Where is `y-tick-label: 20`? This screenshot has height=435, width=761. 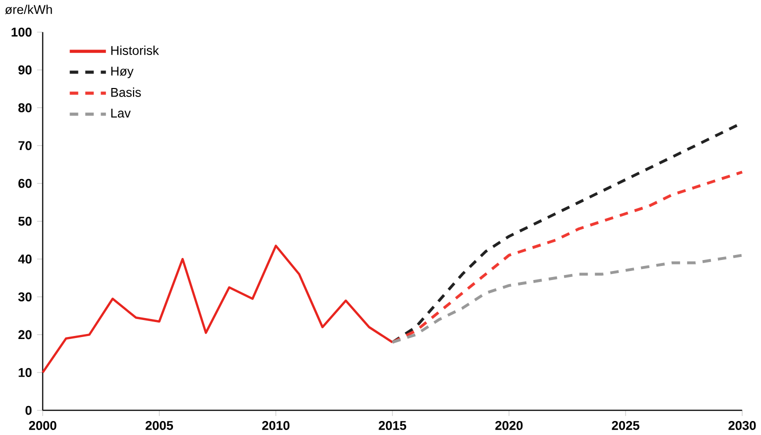 y-tick-label: 20 is located at coordinates (25, 335).